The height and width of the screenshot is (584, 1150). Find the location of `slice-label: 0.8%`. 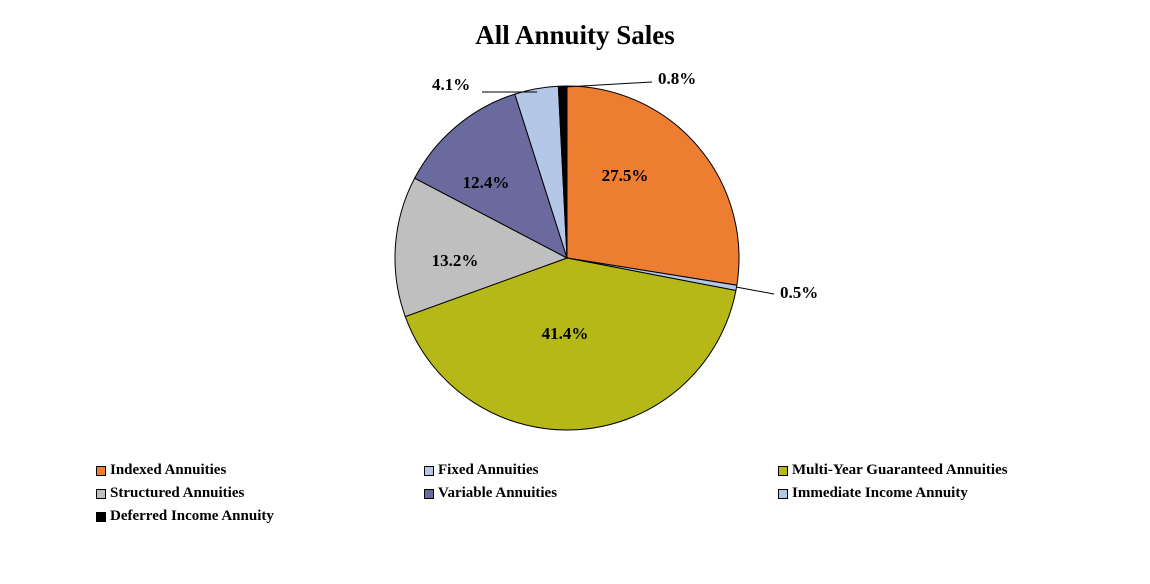

slice-label: 0.8% is located at coordinates (677, 78).